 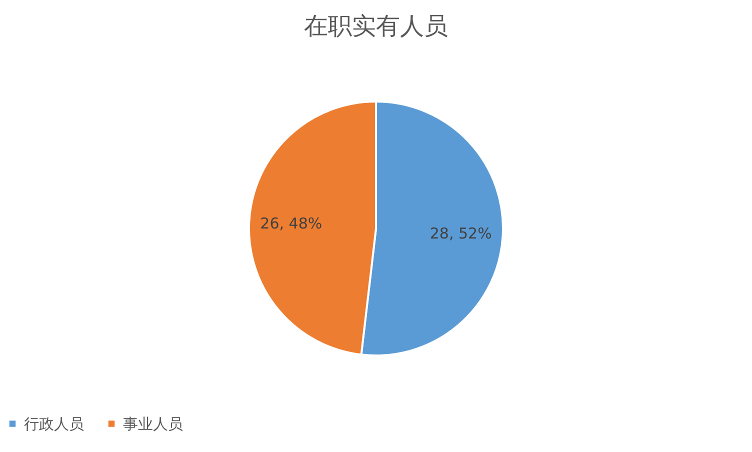 I want to click on legend-label: 行政人员, so click(x=54, y=423).